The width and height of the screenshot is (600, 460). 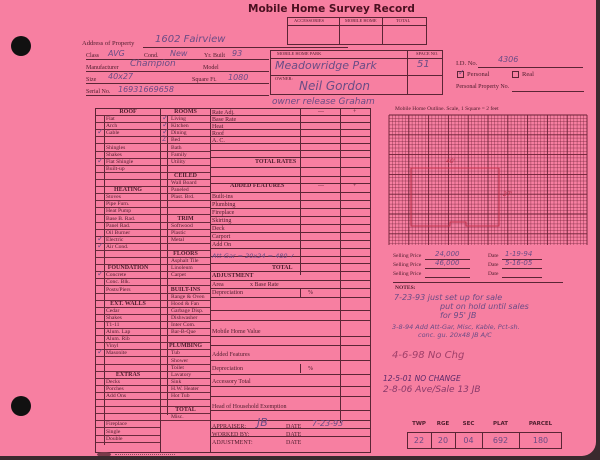 I want to click on form-item: Dishwasher, so click(x=185, y=318).